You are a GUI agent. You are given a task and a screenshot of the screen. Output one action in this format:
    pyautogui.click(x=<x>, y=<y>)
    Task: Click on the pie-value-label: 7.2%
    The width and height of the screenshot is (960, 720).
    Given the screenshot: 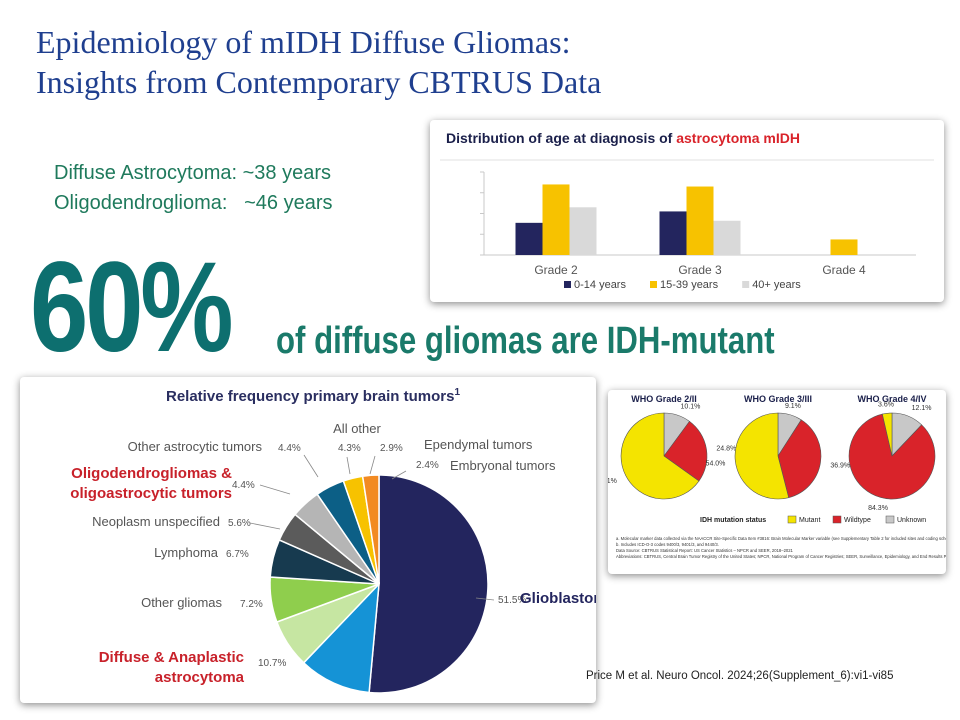 What is the action you would take?
    pyautogui.click(x=251, y=604)
    